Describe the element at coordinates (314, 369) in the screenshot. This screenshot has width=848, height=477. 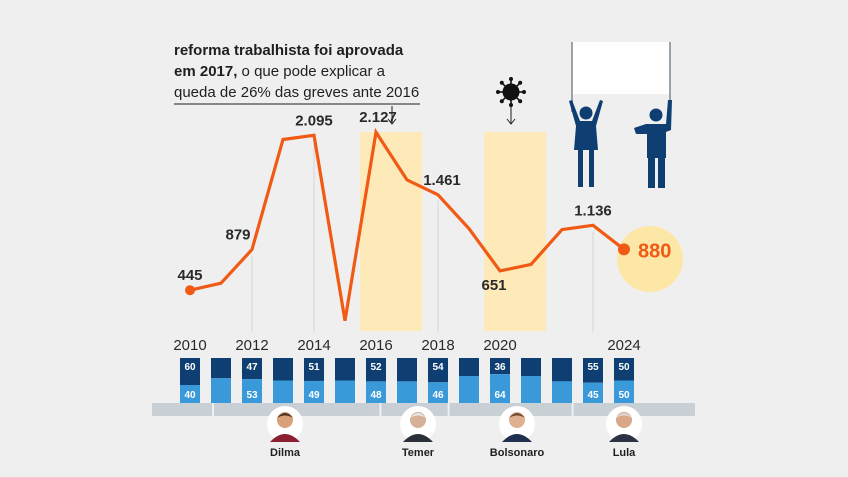
I see `split-bar-top-2014` at that location.